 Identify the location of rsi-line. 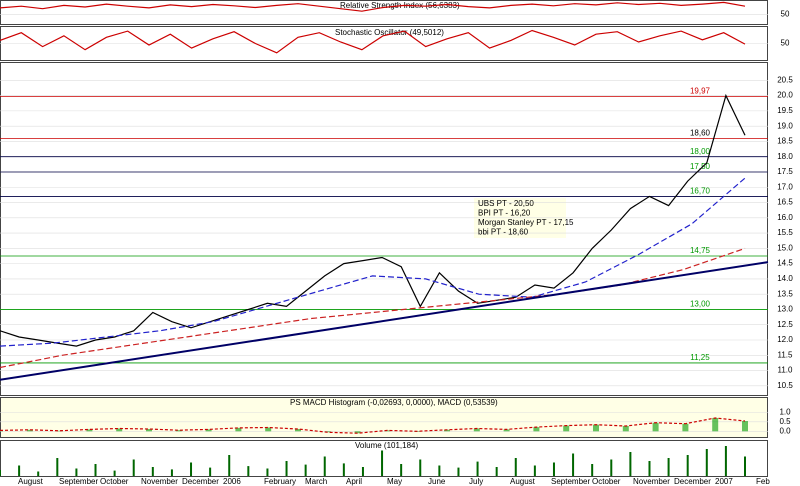
(373, 6).